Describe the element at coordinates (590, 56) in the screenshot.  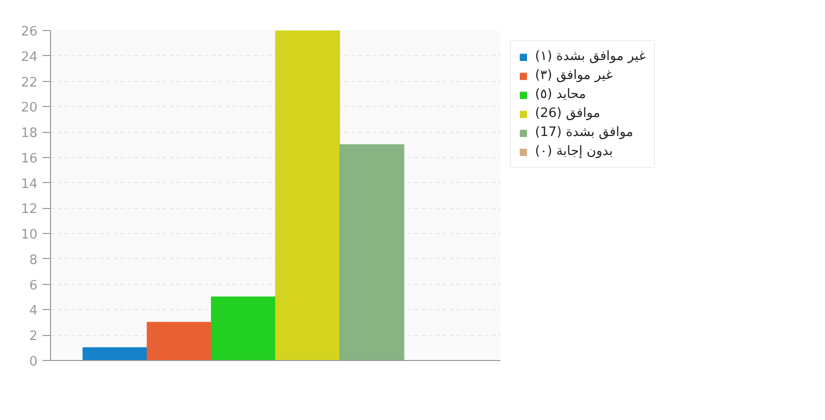
I see `legend-label: غير موافق بشدة (١)` at that location.